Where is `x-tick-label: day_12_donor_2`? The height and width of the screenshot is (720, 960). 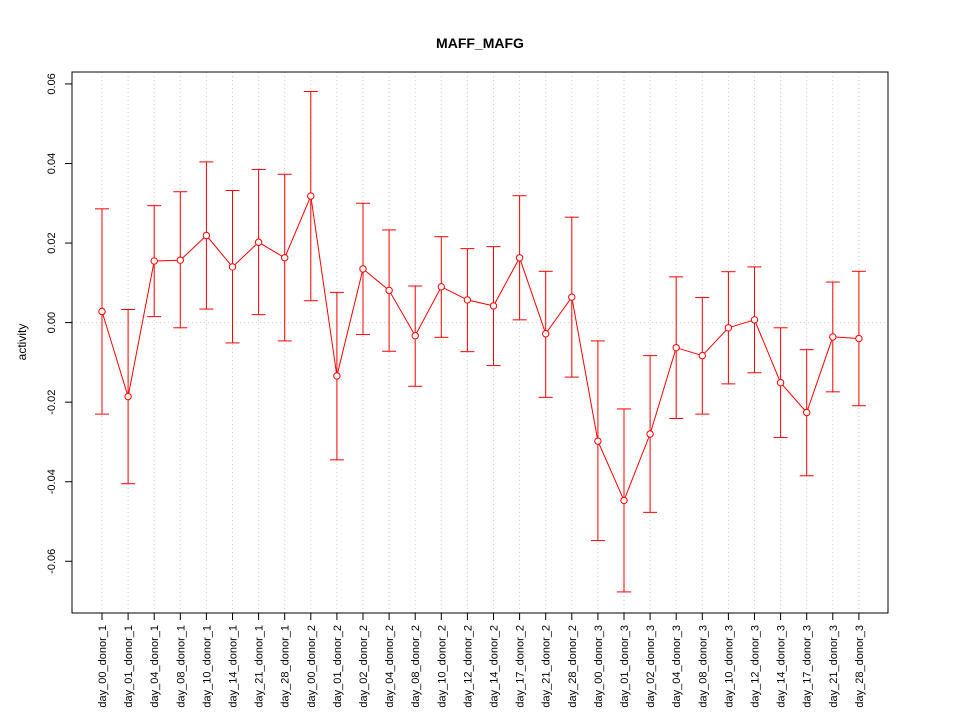 x-tick-label: day_12_donor_2 is located at coordinates (468, 666).